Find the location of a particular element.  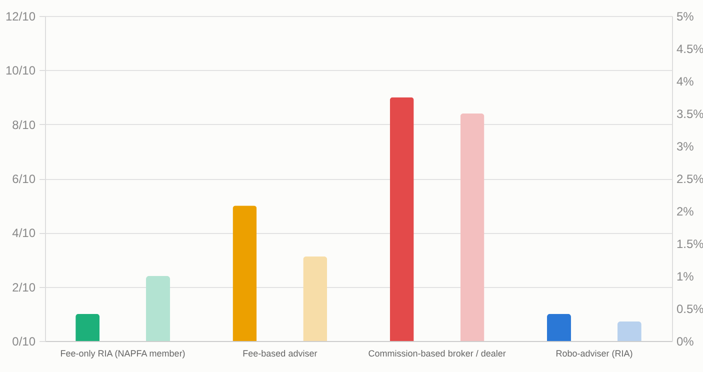

x-tick-label: Commission-based broker / dealer is located at coordinates (437, 353).